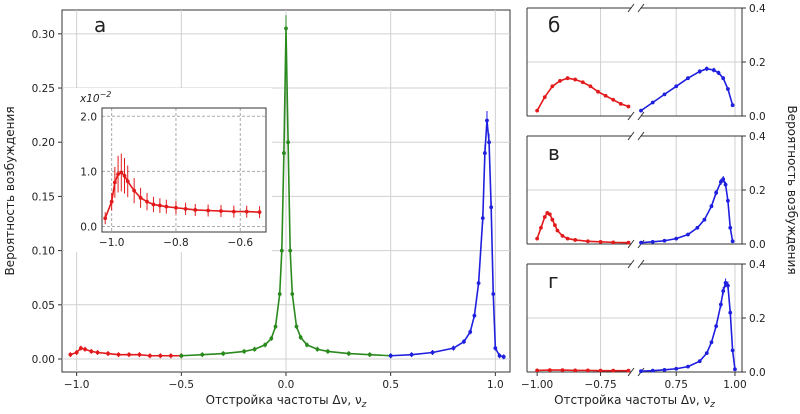 The height and width of the screenshot is (414, 800). Describe the element at coordinates (106, 94) in the screenshot. I see `inset-scale-exponent: −2` at that location.